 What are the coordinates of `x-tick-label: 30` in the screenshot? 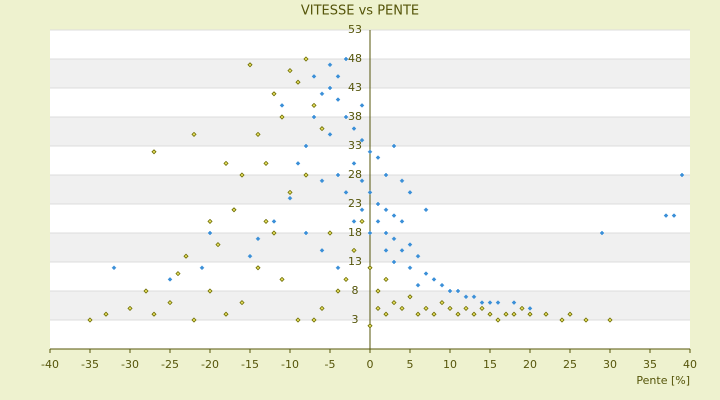 It's located at (610, 364).